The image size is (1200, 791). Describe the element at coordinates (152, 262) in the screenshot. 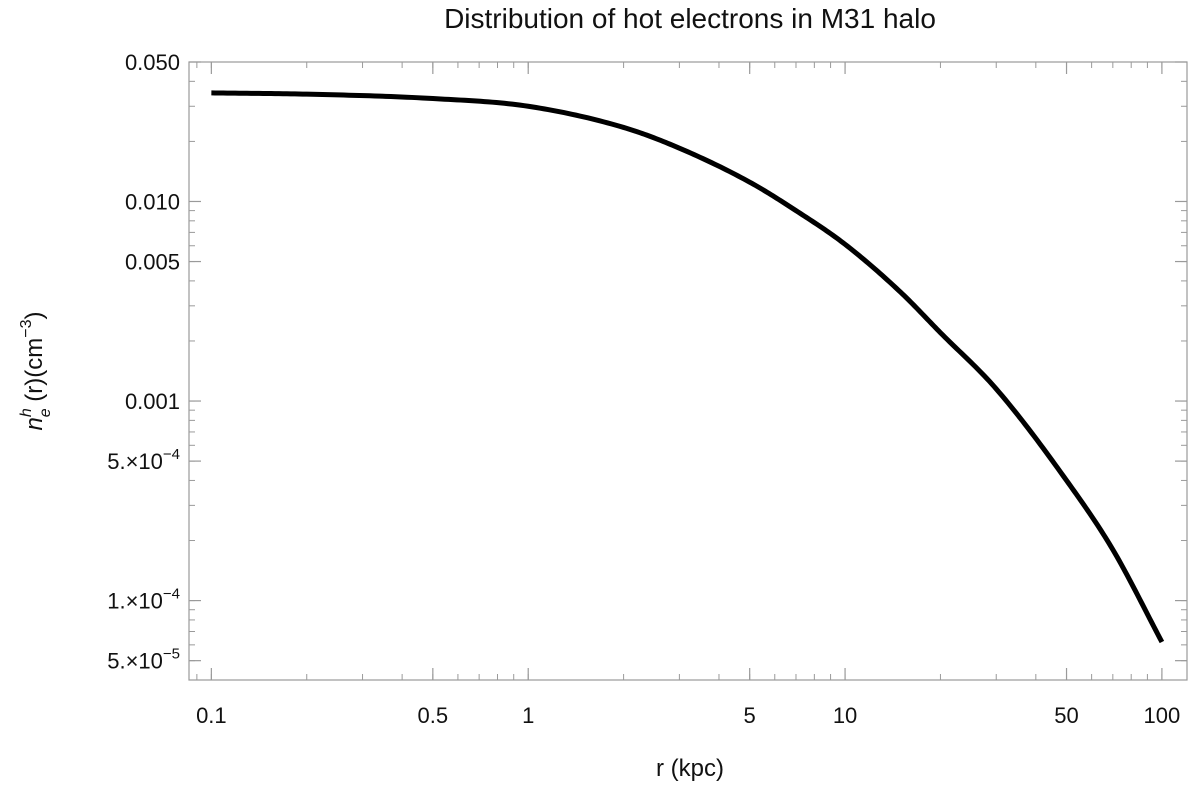

I see `y-tick-label: 0.005` at that location.